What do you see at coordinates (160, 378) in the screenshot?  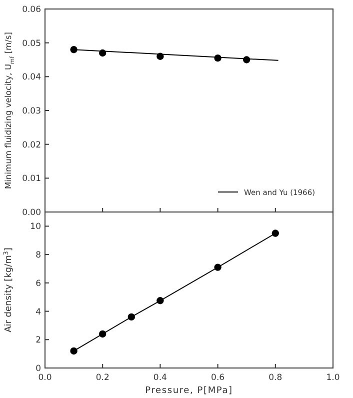 I see `x-tick-label: 0.4` at bounding box center [160, 378].